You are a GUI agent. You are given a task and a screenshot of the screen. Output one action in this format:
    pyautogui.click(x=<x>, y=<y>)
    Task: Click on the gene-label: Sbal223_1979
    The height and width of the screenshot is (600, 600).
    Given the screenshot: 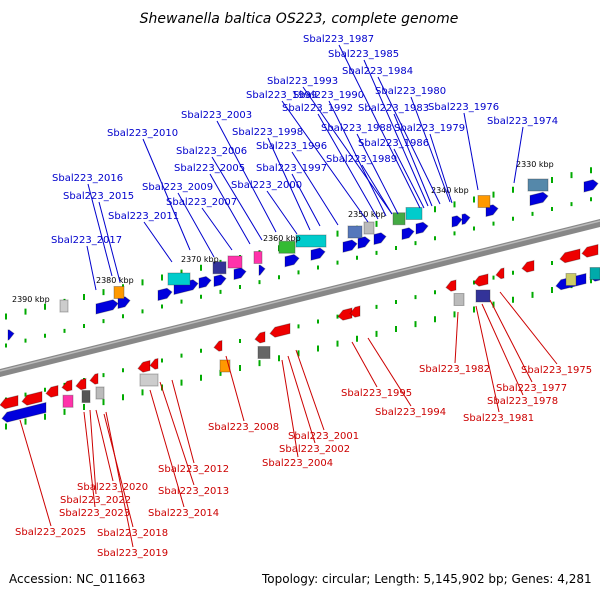 What is the action you would take?
    pyautogui.click(x=429, y=128)
    